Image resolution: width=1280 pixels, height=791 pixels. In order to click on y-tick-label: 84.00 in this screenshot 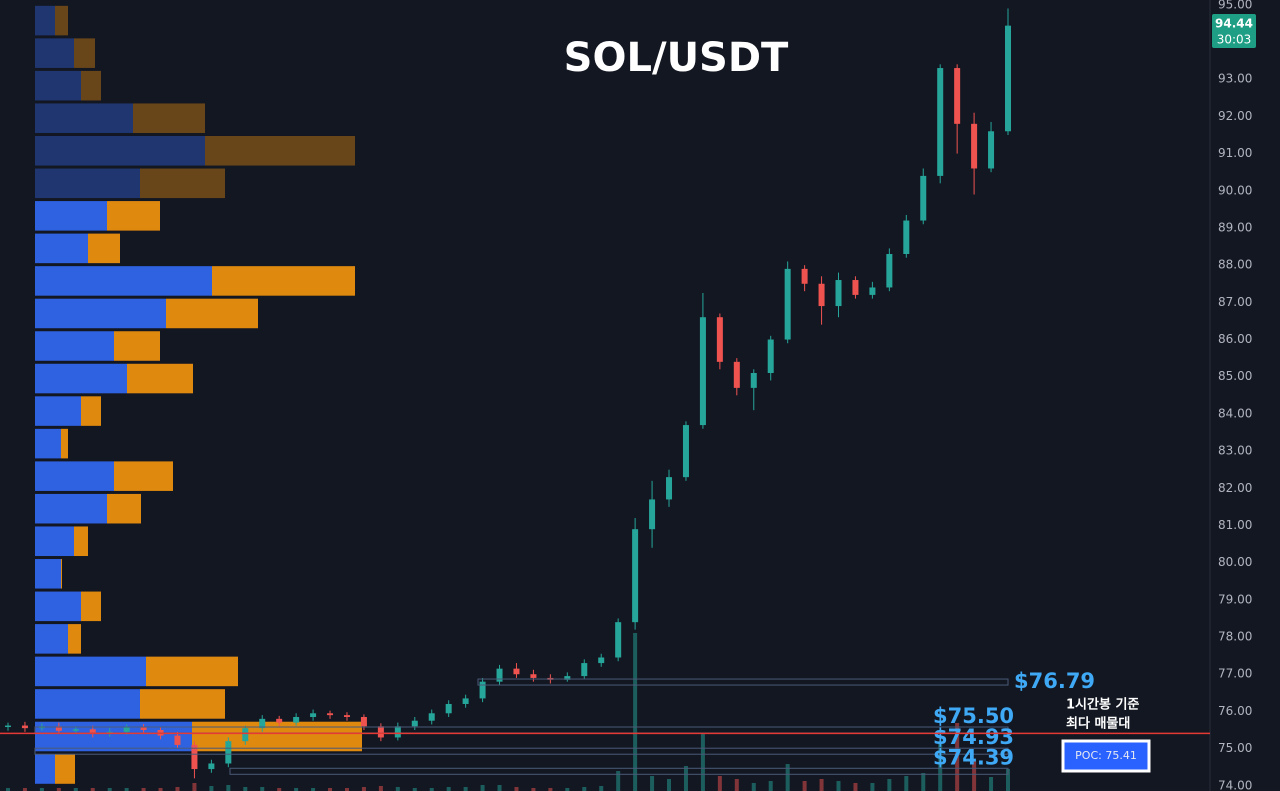, I will do `click(1235, 413)`.